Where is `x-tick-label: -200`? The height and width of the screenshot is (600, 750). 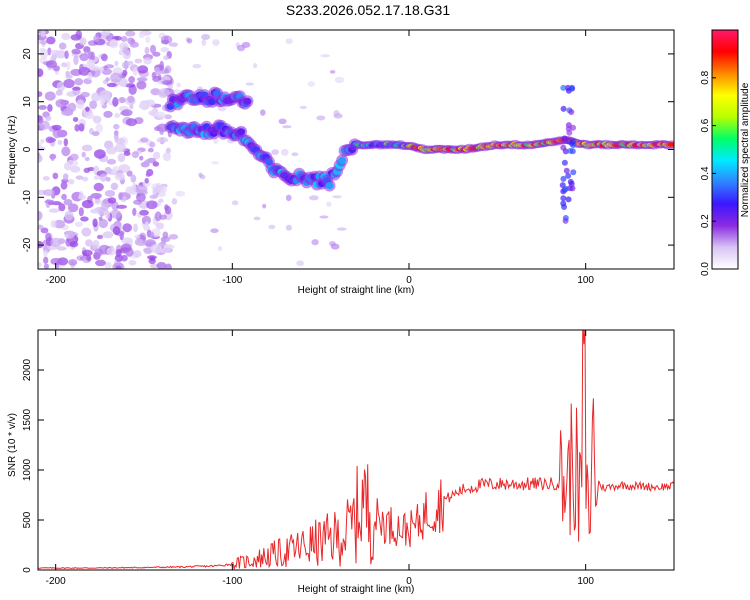 x-tick-label: -200 is located at coordinates (56, 280).